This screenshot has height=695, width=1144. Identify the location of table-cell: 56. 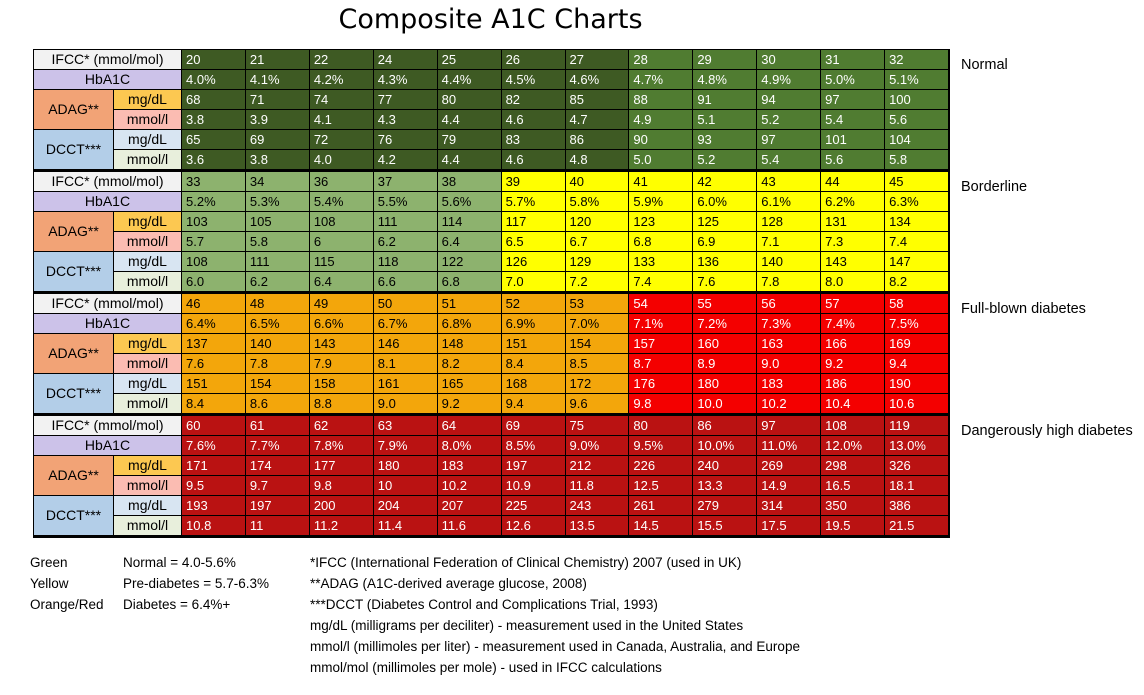
(789, 304).